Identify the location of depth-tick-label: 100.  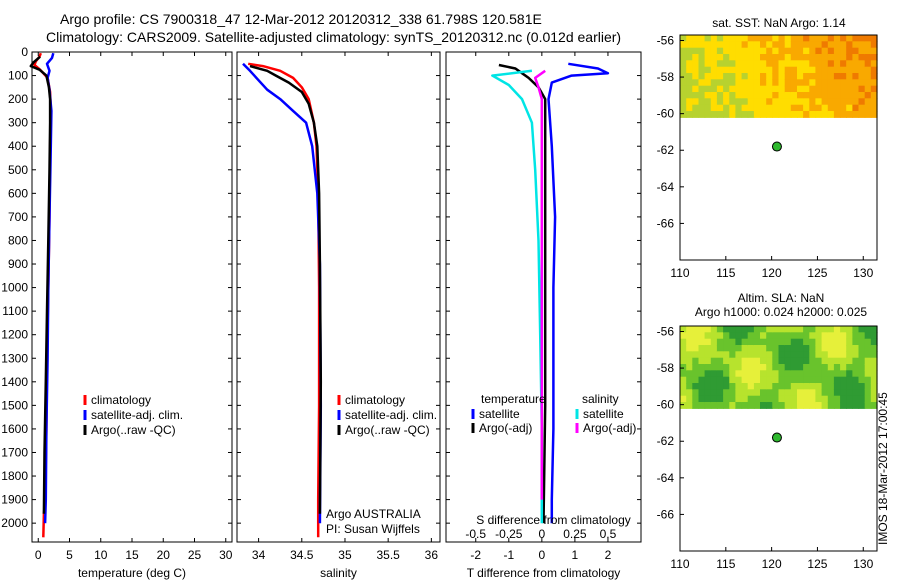
(18, 76).